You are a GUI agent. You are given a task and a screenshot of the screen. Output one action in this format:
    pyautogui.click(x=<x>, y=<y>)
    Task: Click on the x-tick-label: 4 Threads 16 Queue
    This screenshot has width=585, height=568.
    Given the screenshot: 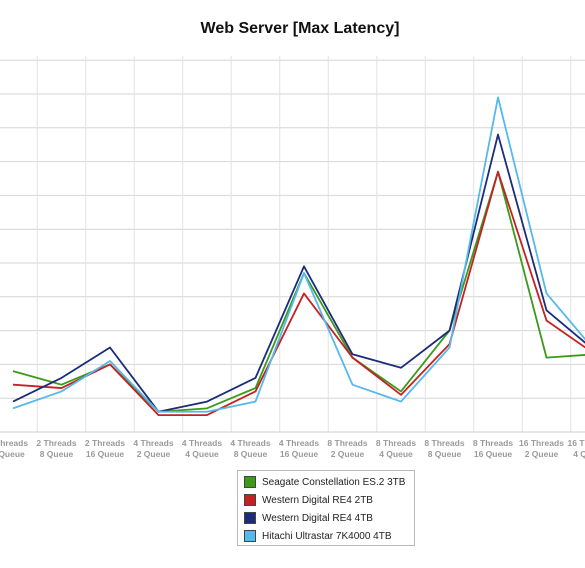 What is the action you would take?
    pyautogui.click(x=299, y=448)
    